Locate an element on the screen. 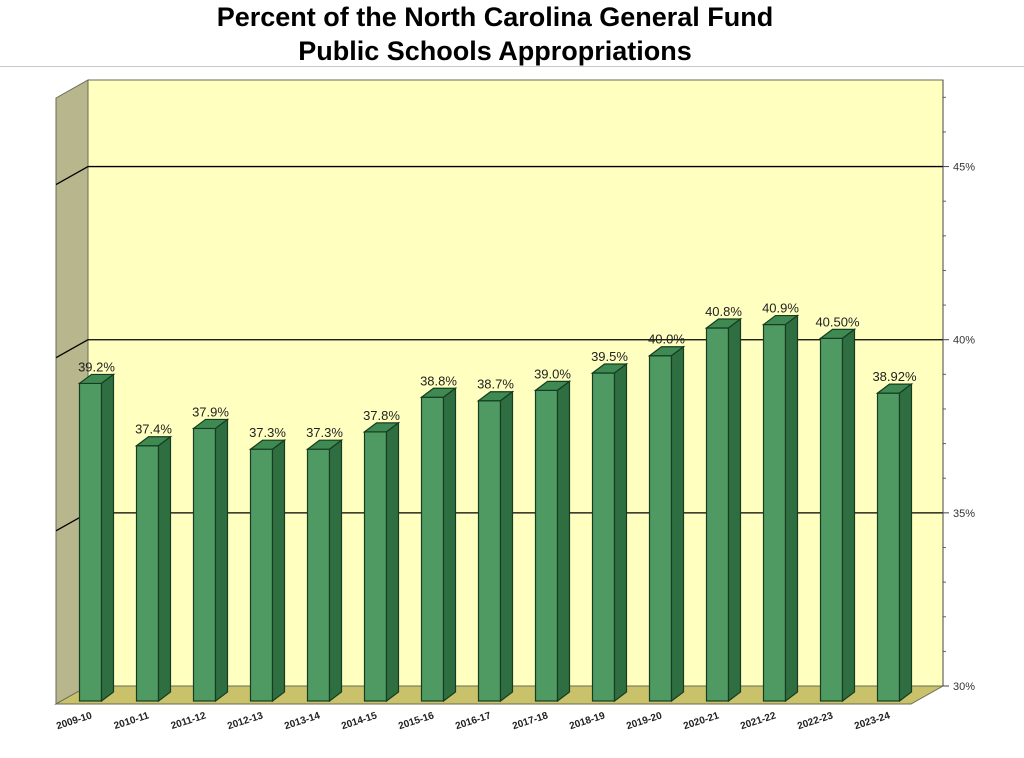 This screenshot has height=758, width=1024. x-tick-label: 2016-17 is located at coordinates (473, 721).